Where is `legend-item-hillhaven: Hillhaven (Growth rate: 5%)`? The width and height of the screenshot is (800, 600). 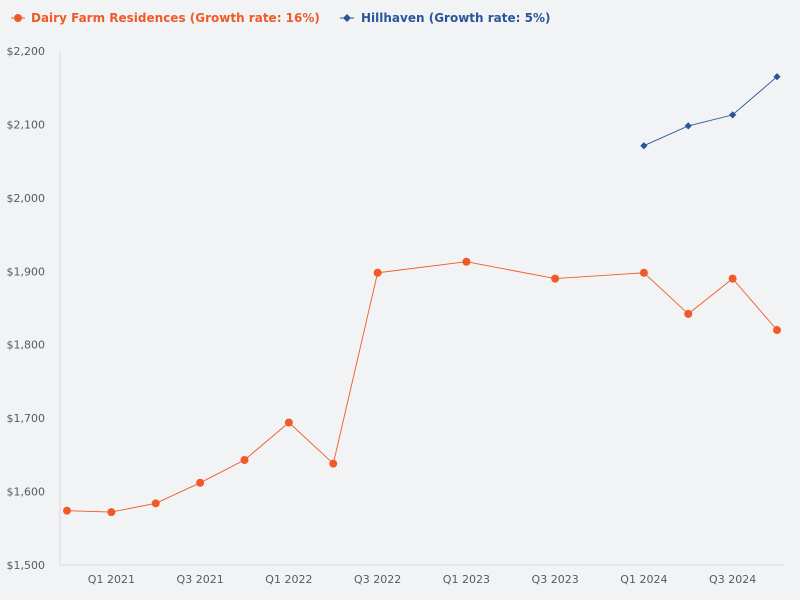
legend-item-hillhaven: Hillhaven (Growth rate: 5%) is located at coordinates (445, 18).